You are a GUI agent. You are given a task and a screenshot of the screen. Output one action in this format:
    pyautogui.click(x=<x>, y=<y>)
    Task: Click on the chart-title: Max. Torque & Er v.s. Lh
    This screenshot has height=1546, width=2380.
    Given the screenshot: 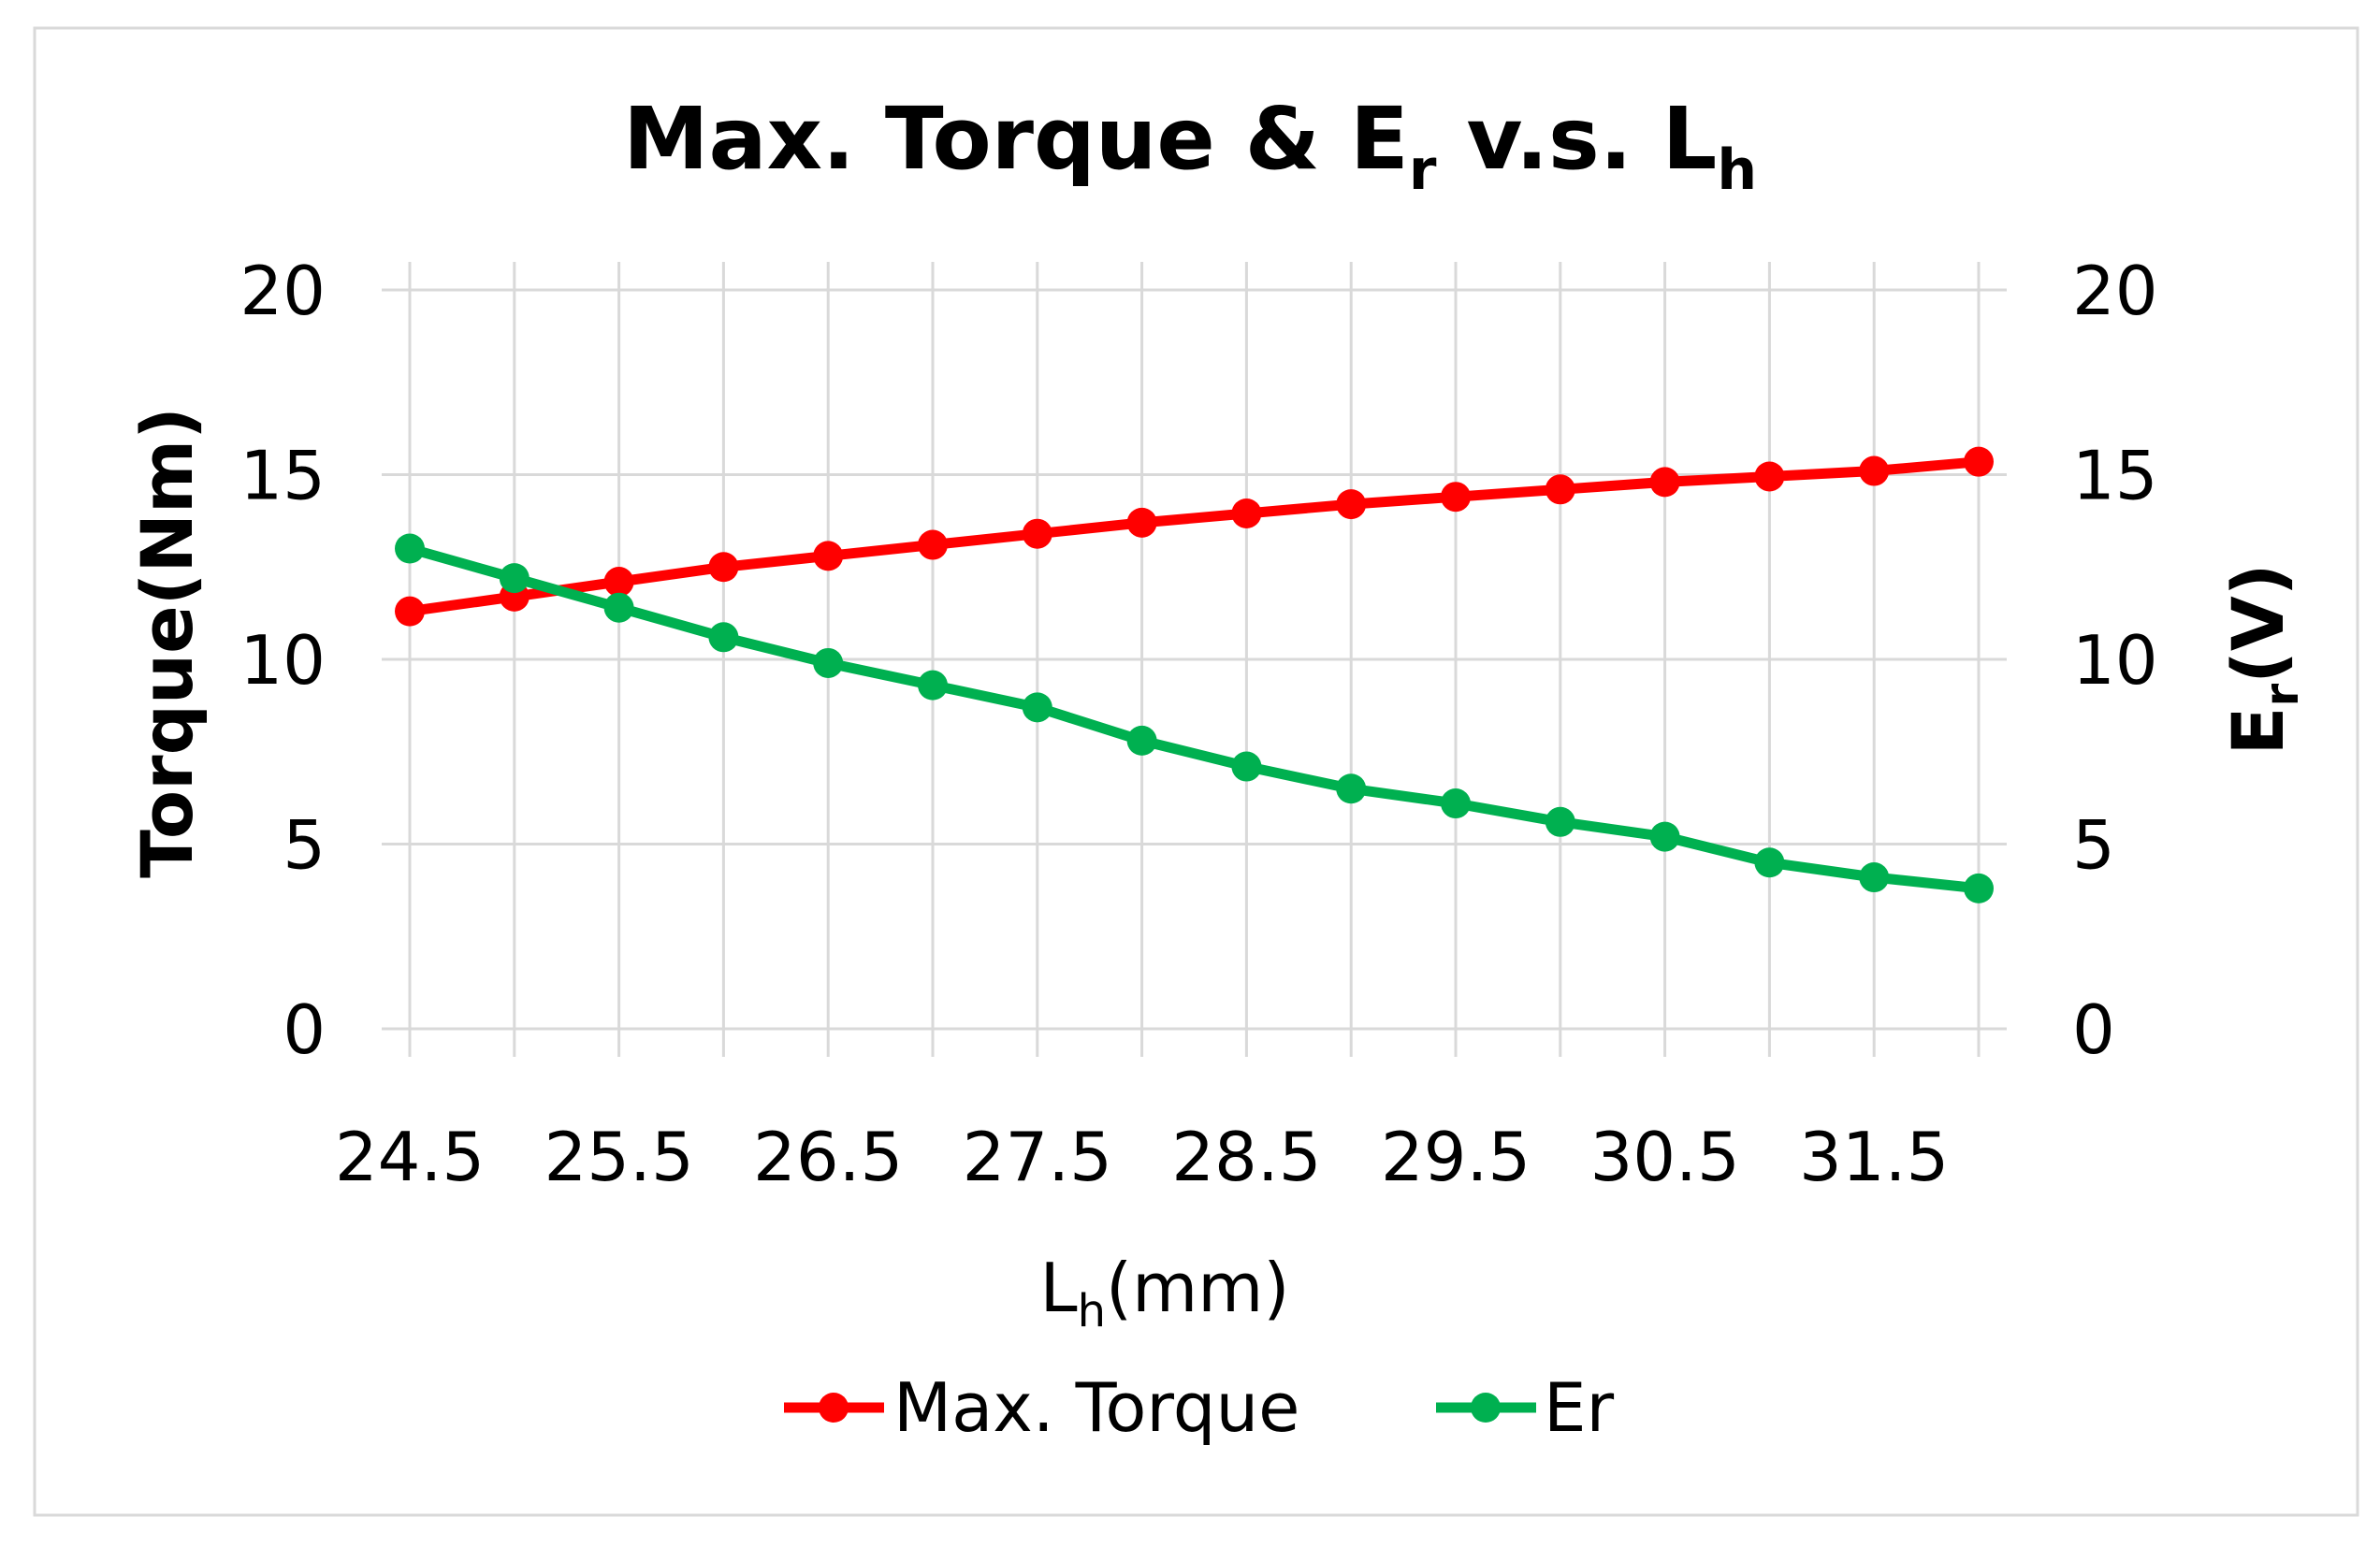 What is the action you would take?
    pyautogui.click(x=1190, y=146)
    